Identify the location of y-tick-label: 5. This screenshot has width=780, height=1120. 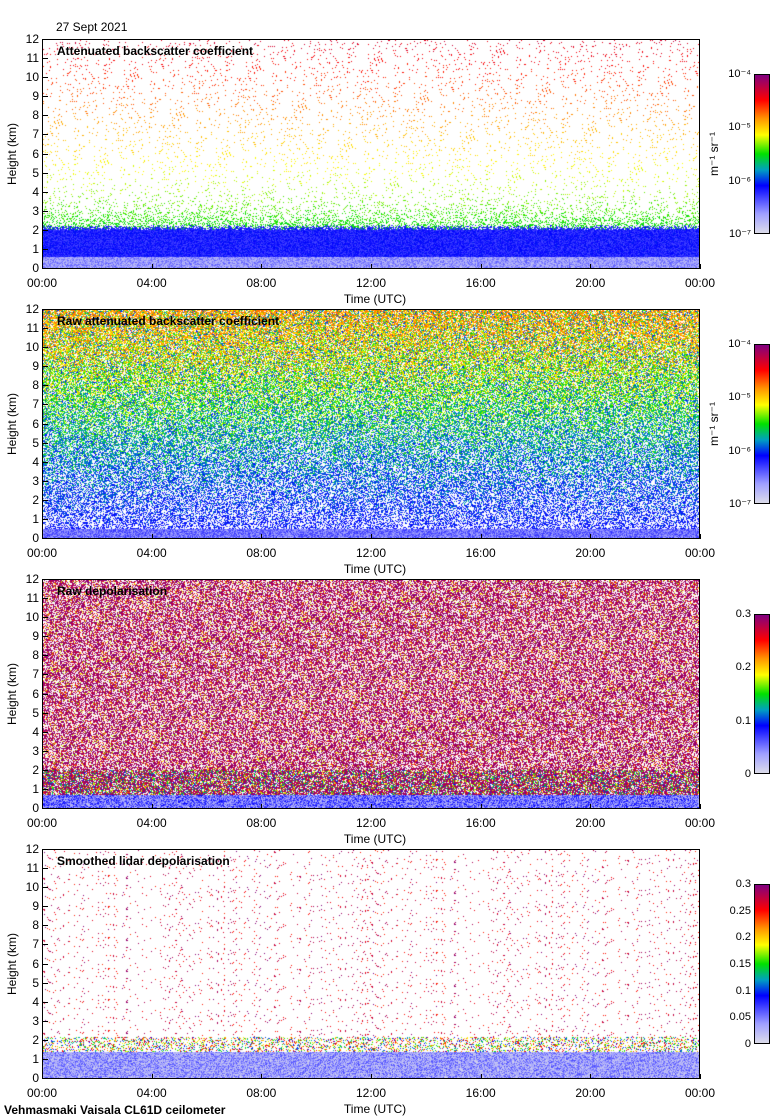
(35, 712).